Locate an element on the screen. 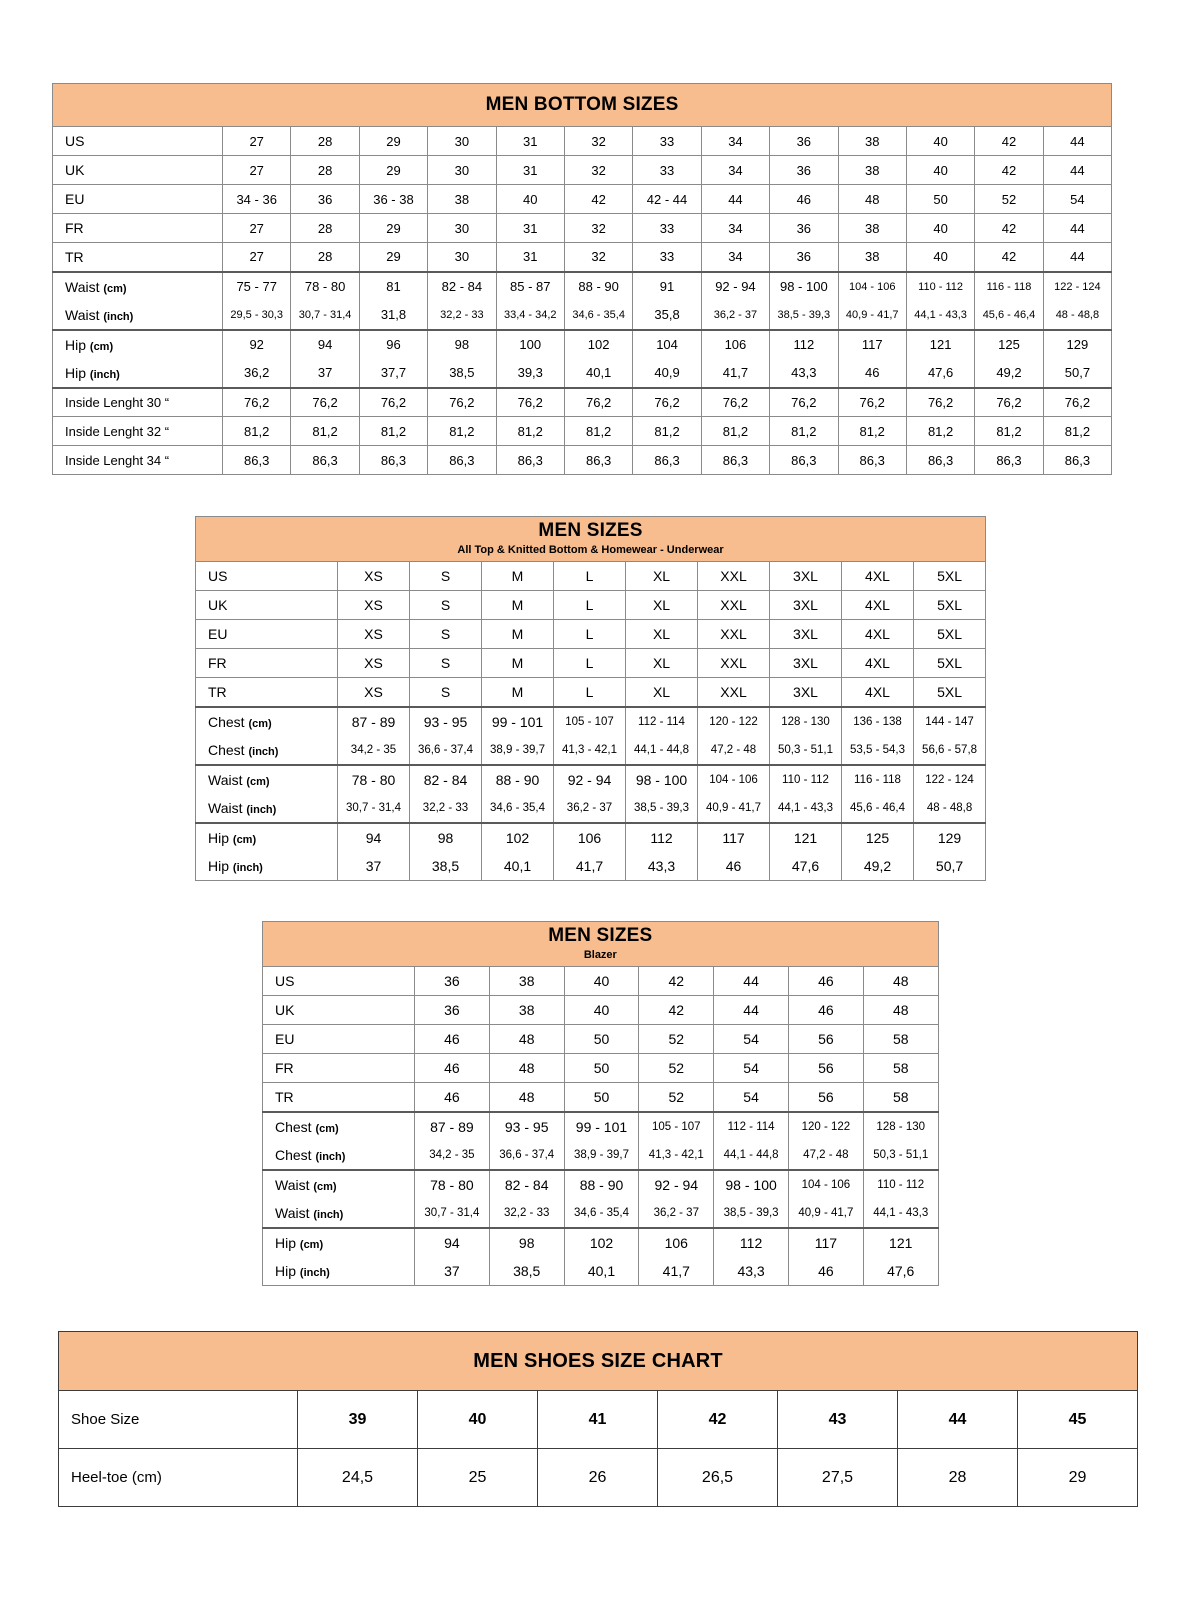  table-cell: 3XL is located at coordinates (805, 663).